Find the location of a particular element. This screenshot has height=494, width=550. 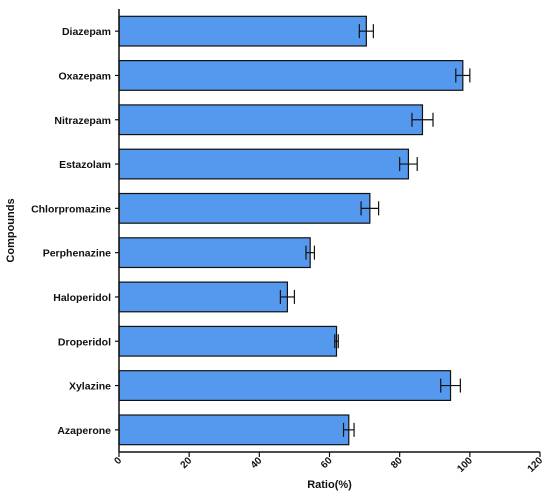

error-bar-droperidol is located at coordinates (336, 341).